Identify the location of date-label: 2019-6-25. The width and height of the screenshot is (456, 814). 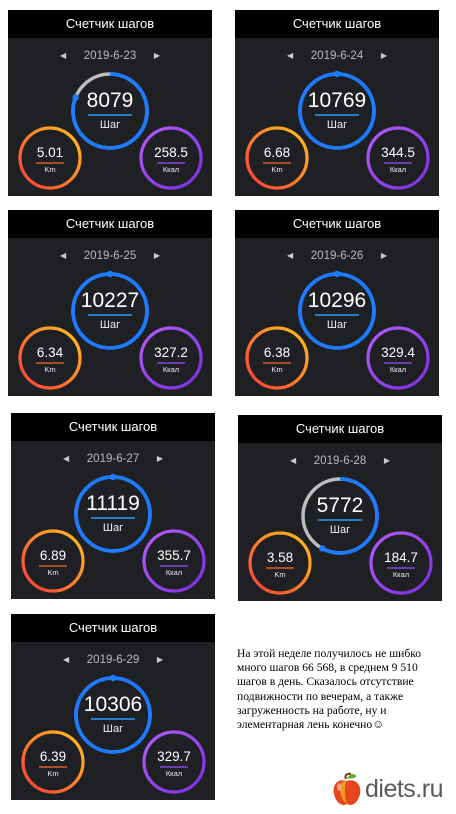
(110, 256).